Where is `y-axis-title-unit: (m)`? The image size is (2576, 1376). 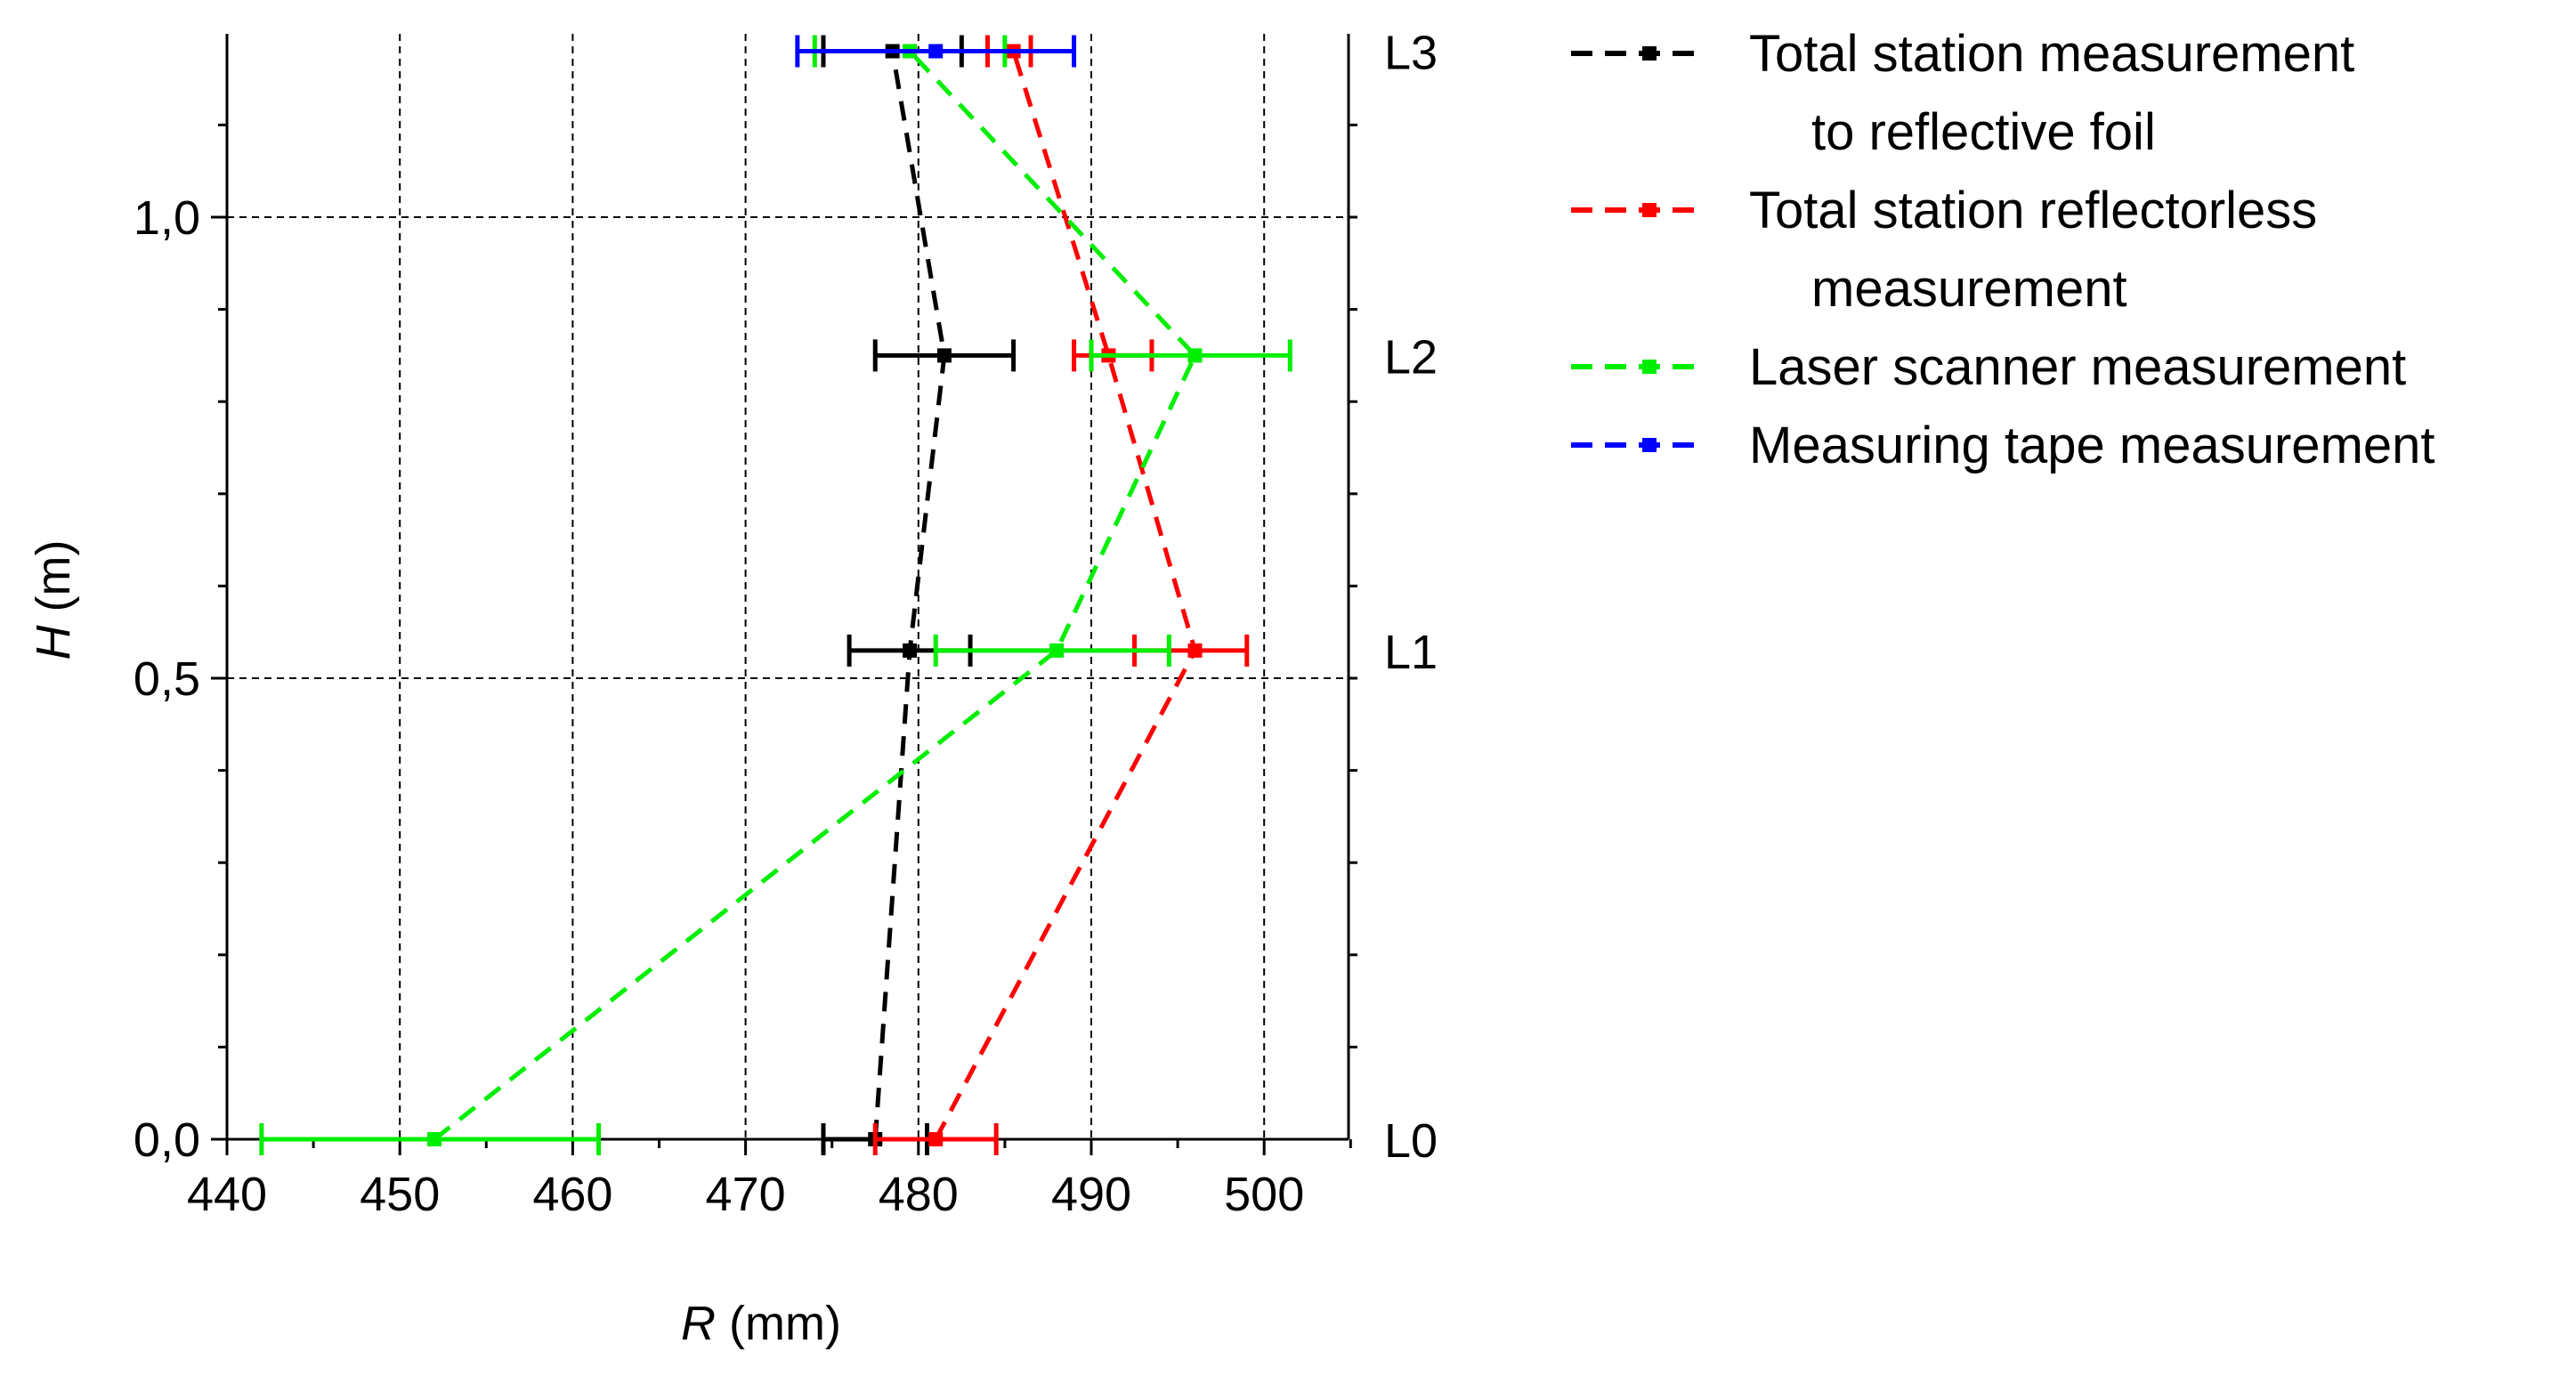 y-axis-title-unit: (m) is located at coordinates (53, 583).